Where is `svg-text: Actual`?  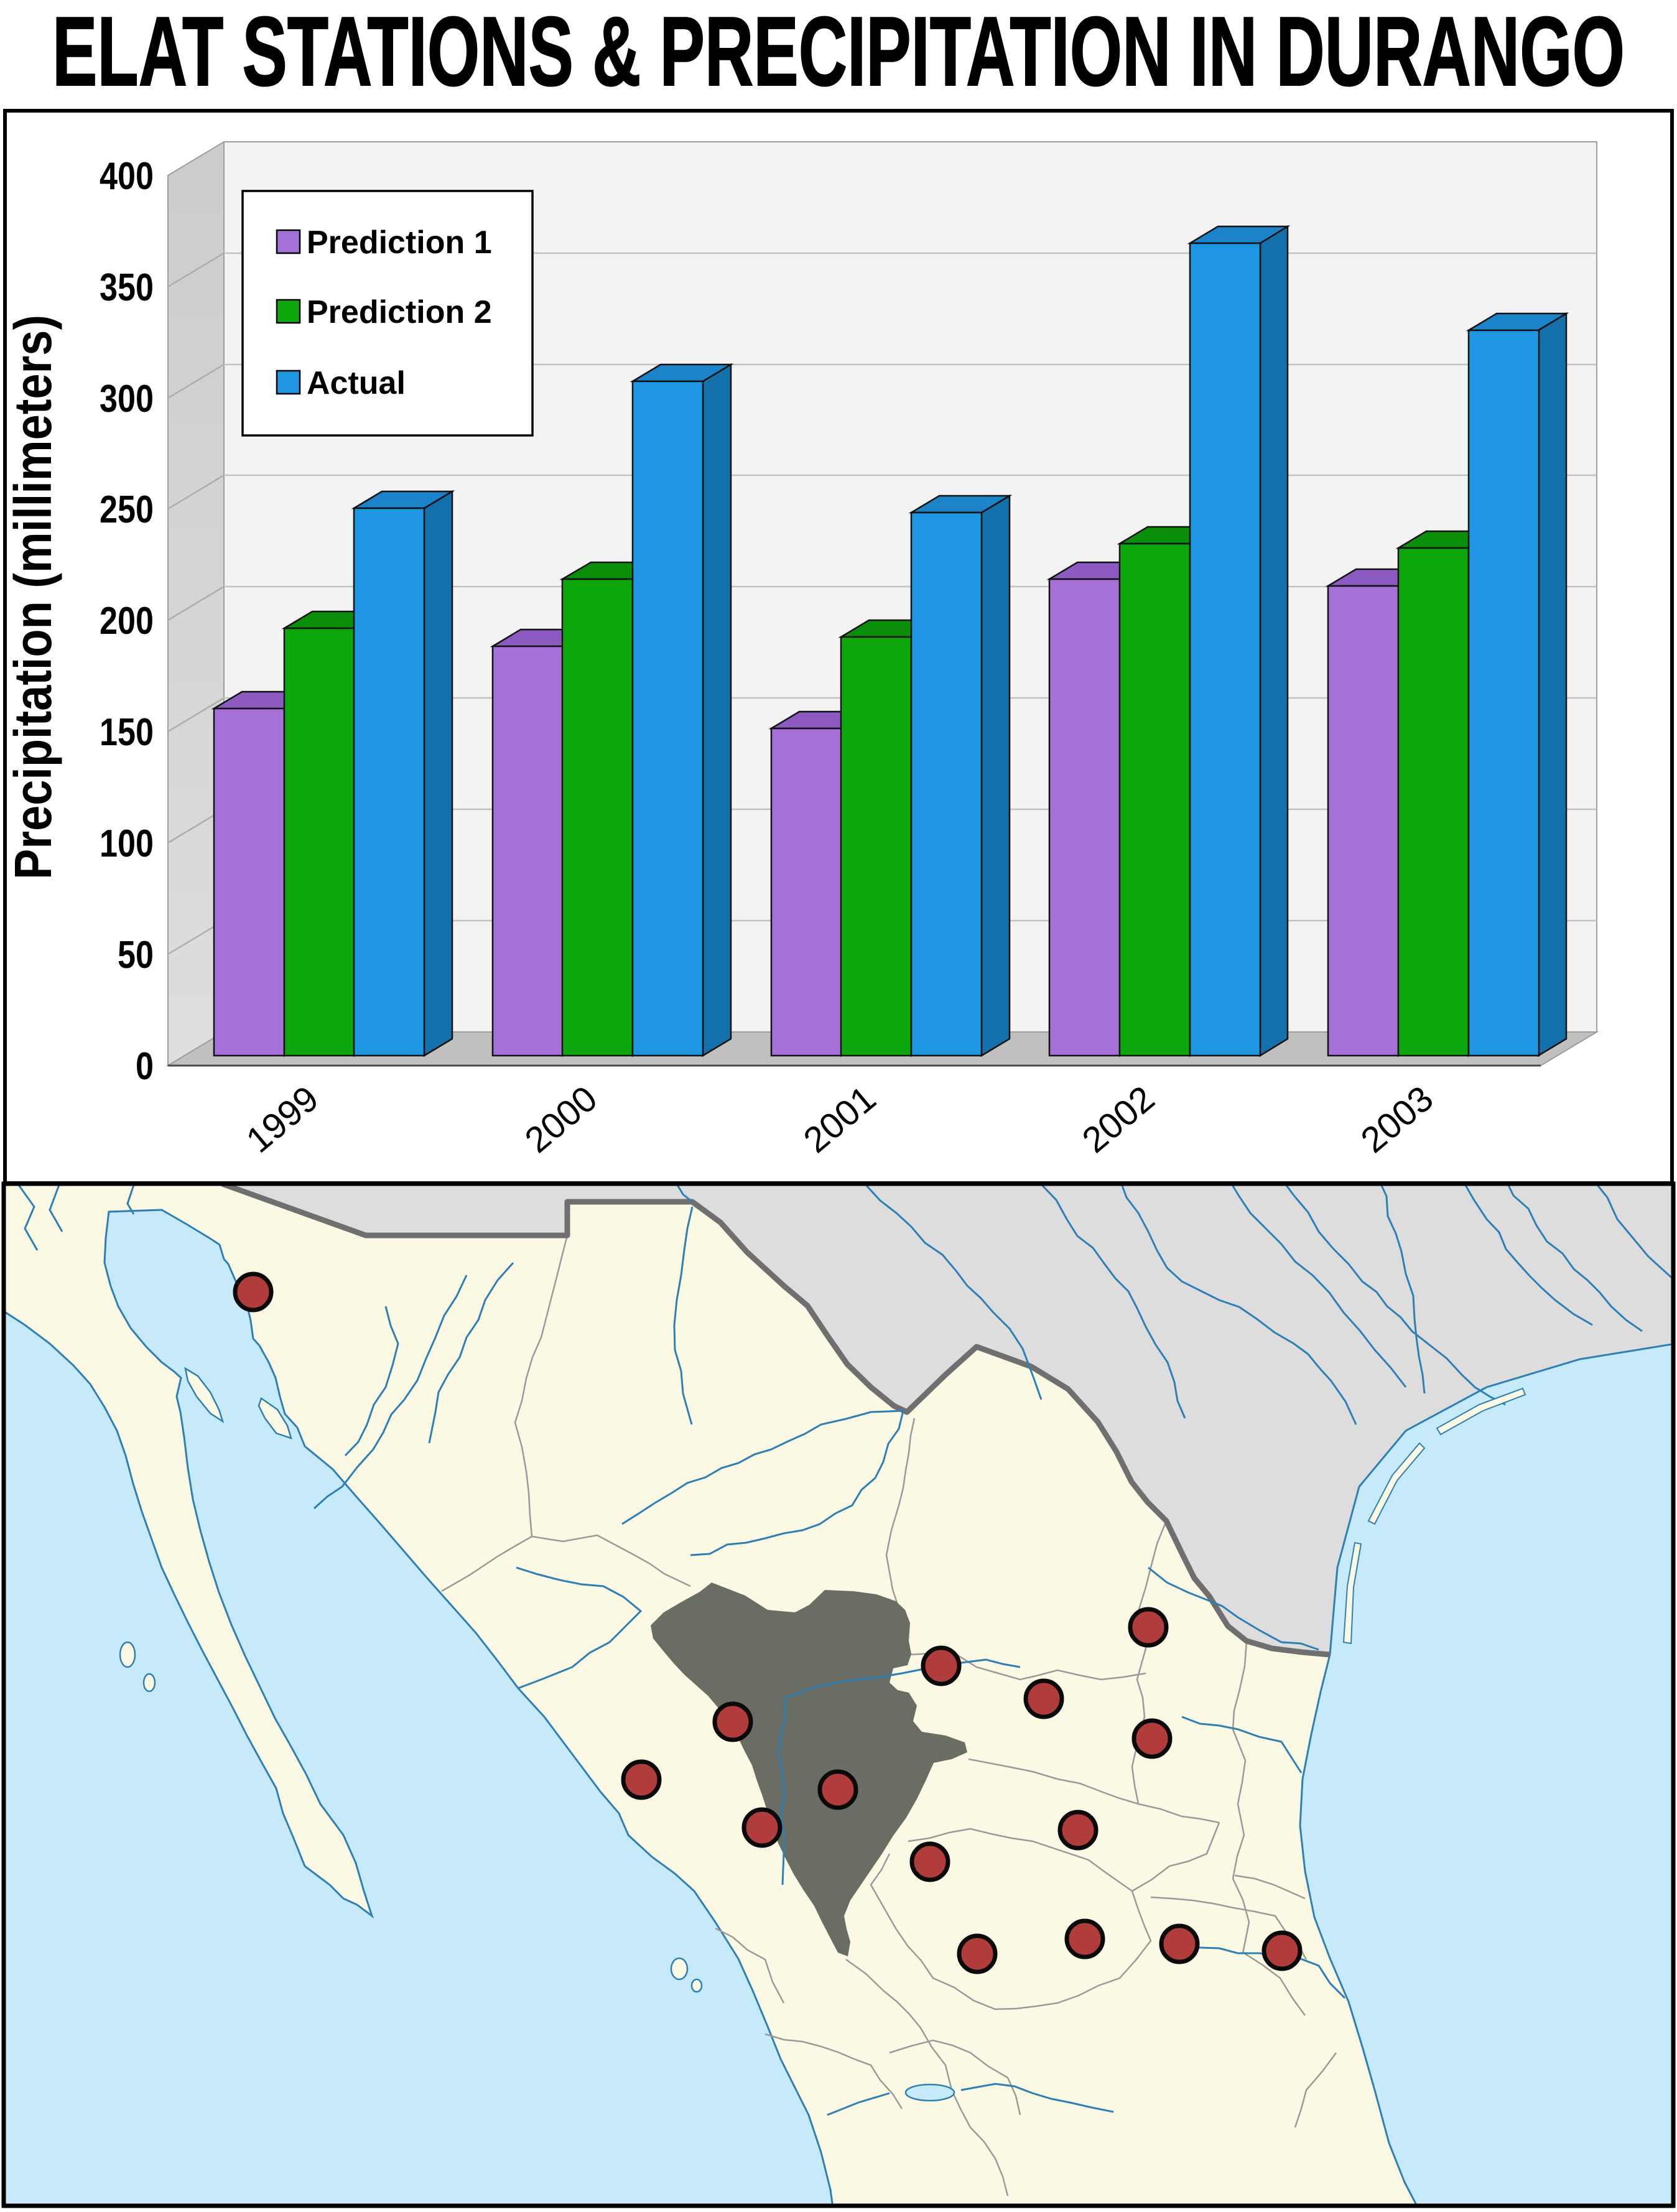
svg-text: Actual is located at coordinates (356, 383).